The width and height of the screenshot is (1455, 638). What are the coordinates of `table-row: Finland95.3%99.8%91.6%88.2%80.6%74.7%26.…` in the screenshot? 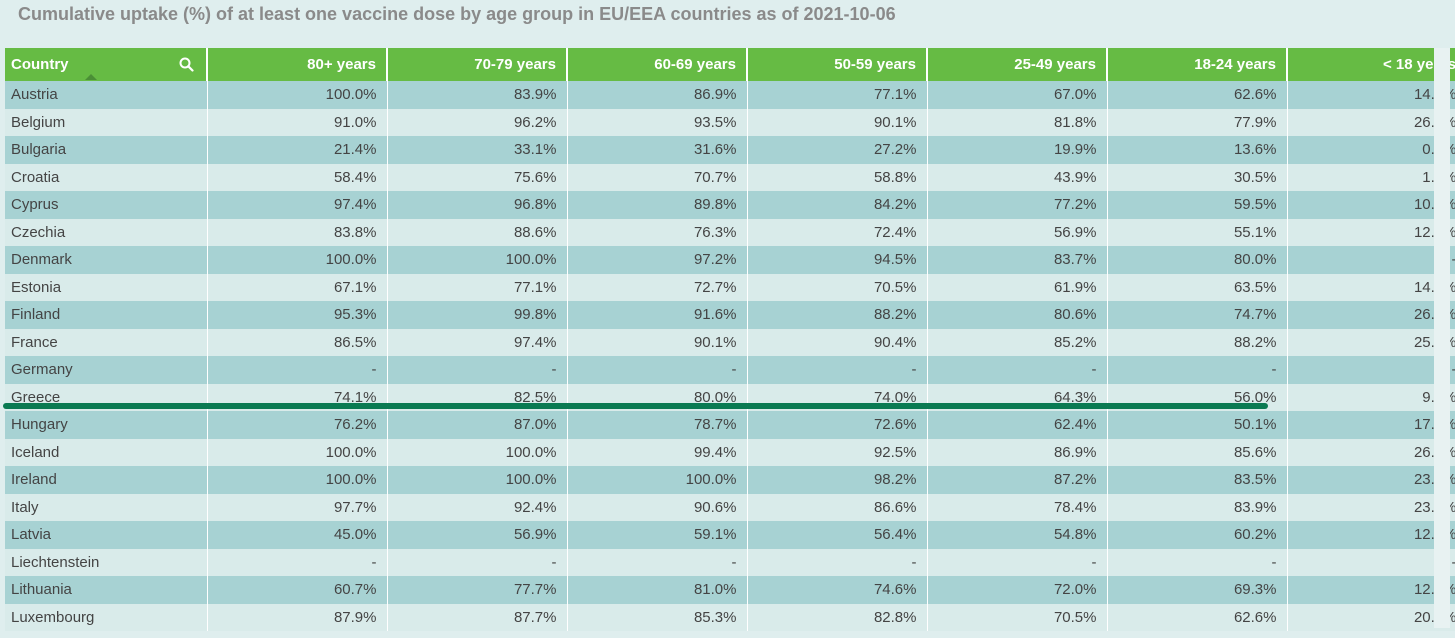 It's located at (730, 315).